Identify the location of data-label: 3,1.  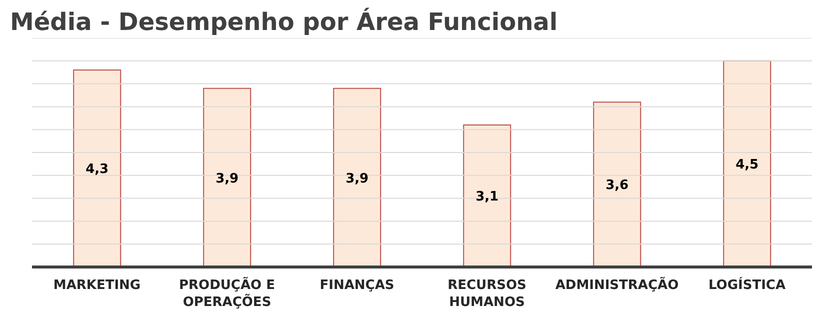
(487, 197).